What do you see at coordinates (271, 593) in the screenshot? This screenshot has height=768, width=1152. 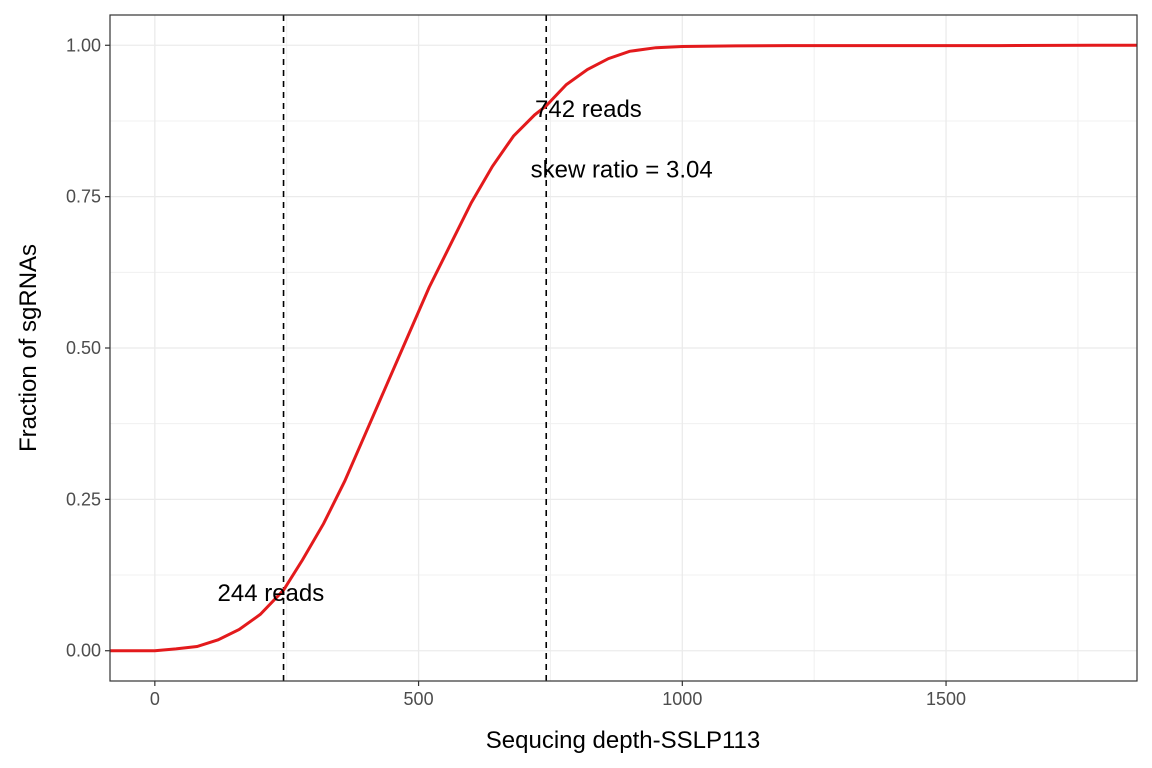 I see `annotation-label: 244 reads` at bounding box center [271, 593].